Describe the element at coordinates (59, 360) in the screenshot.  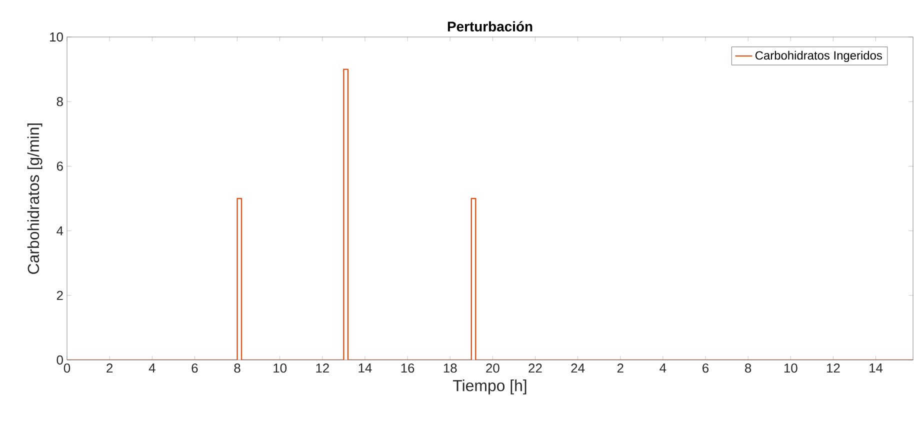
I see `y-tick-label: 0` at that location.